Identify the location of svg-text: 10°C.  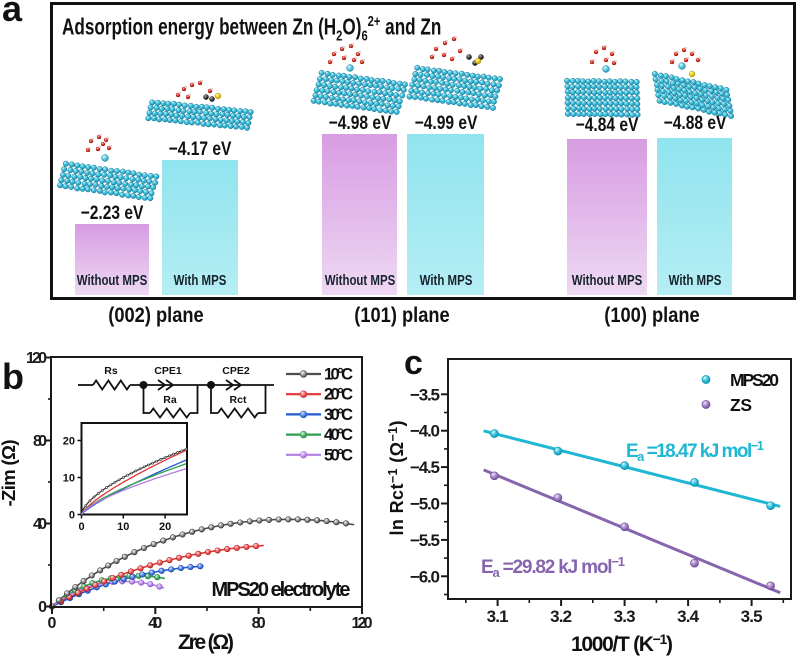
(338, 375).